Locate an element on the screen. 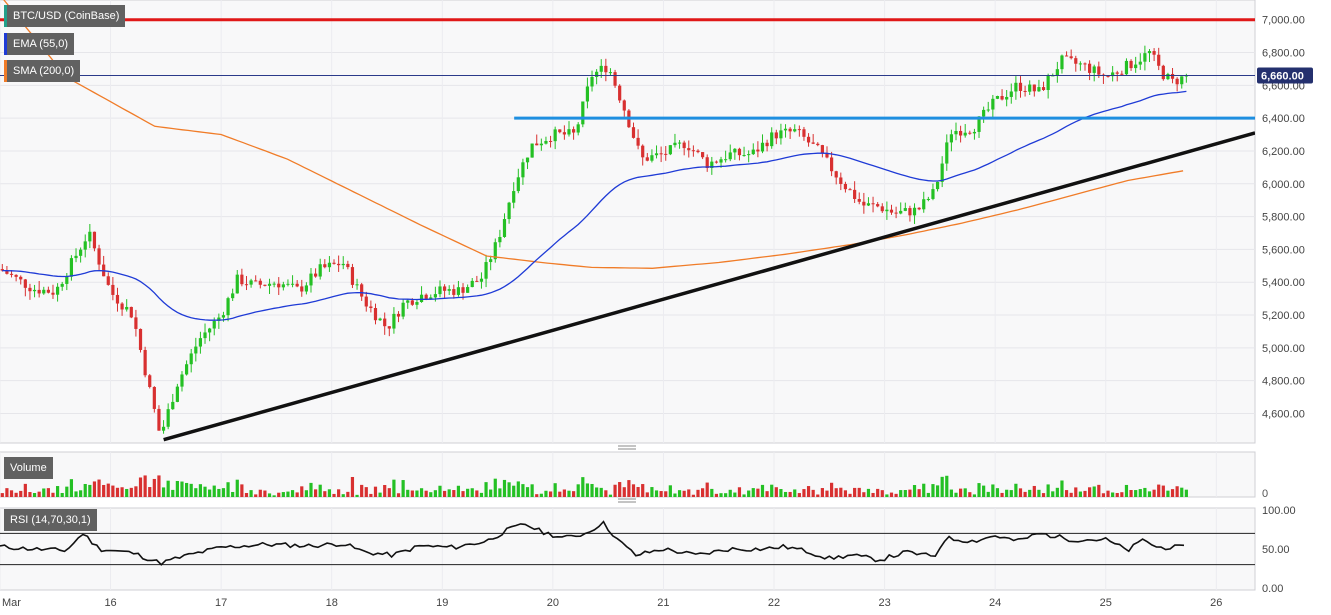 The image size is (1331, 615). sma-legend: SMA (200,0) is located at coordinates (42, 71).